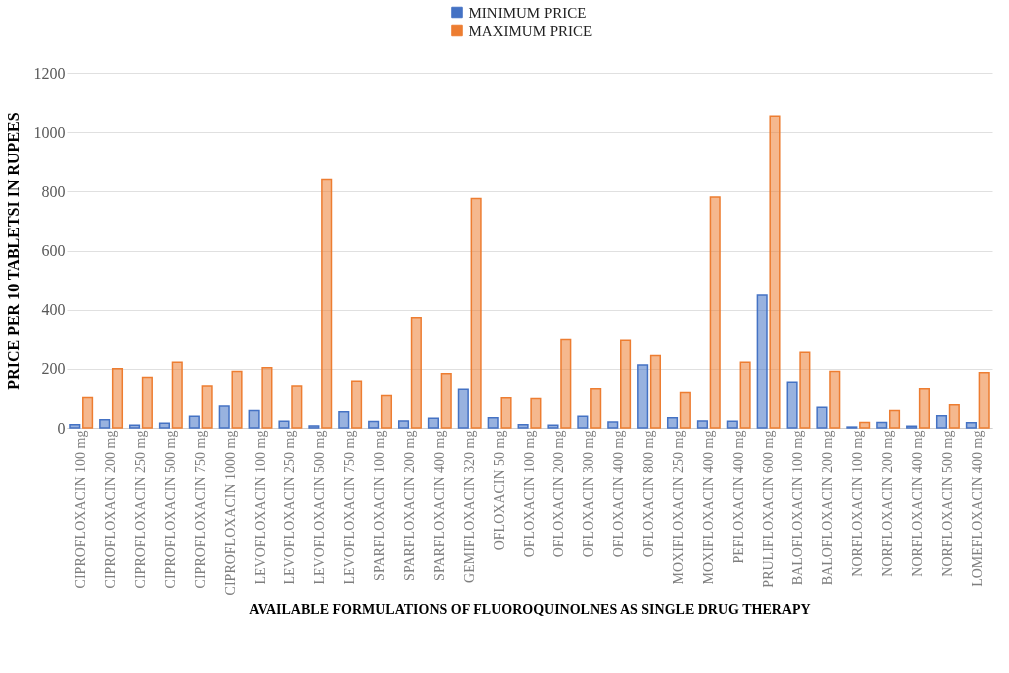  What do you see at coordinates (678, 507) in the screenshot?
I see `x-tick-label: MOXIFLOXACIN 250 mg` at bounding box center [678, 507].